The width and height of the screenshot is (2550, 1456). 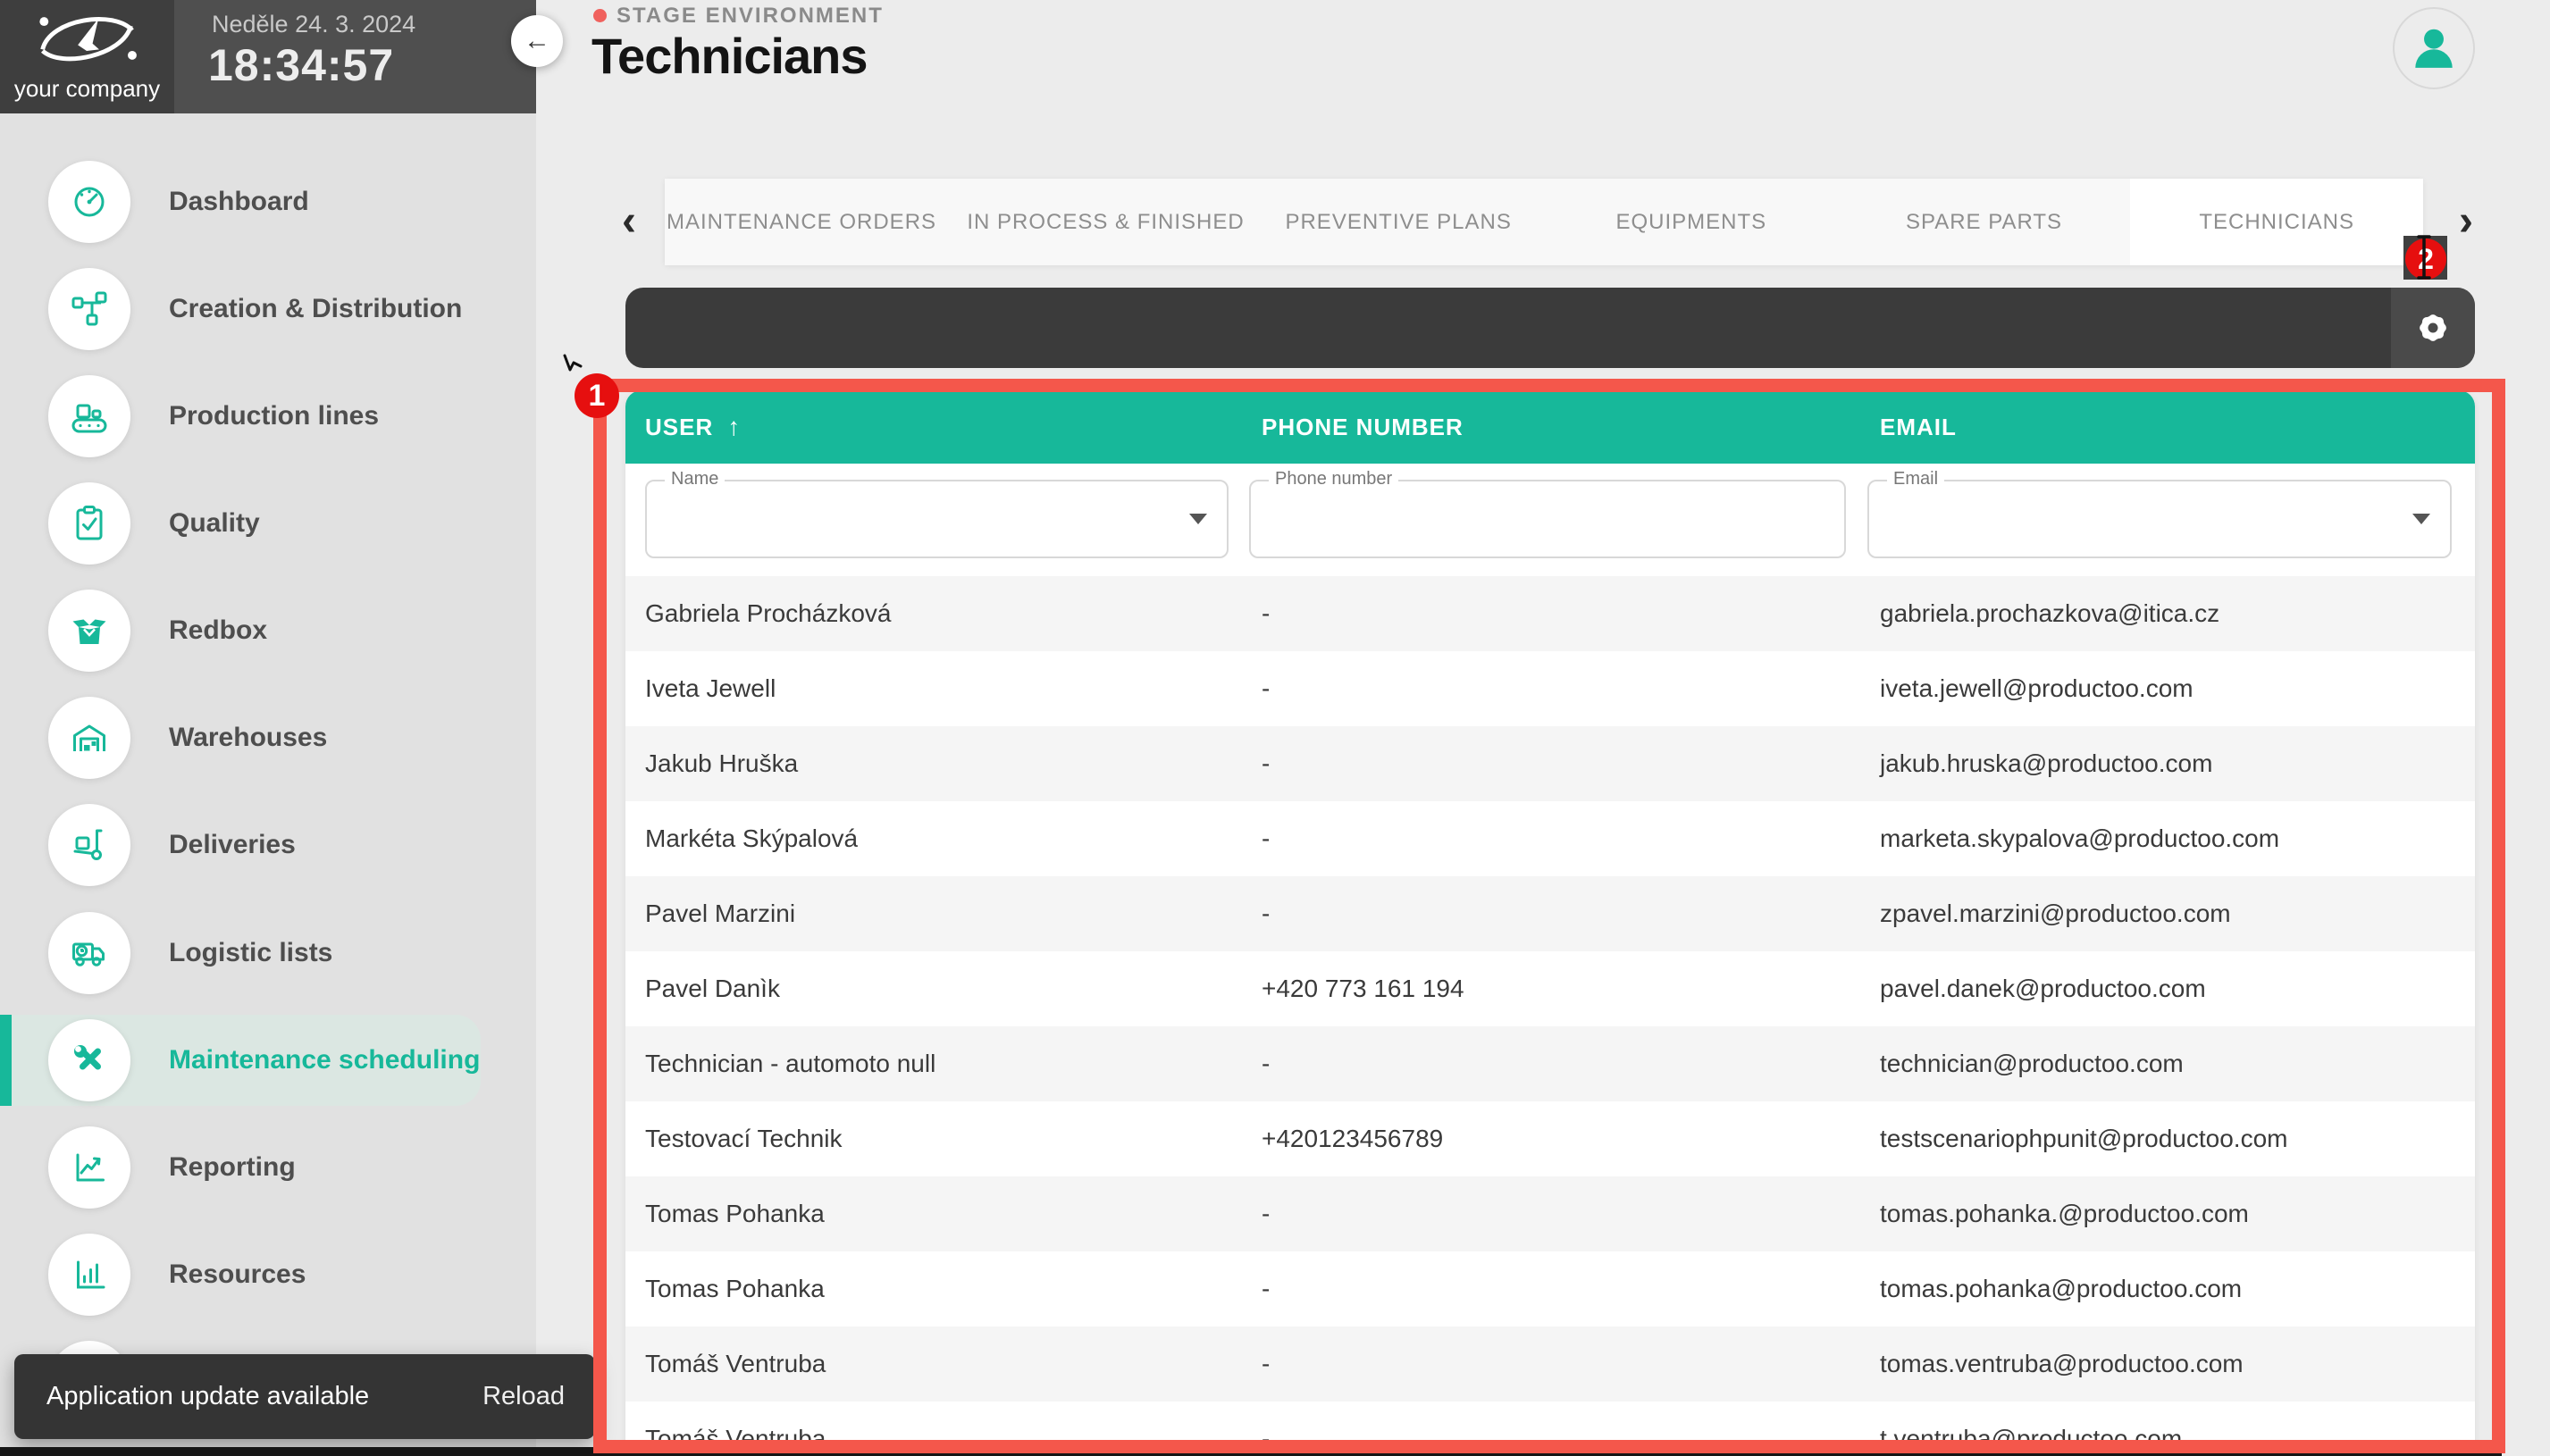 I want to click on time-label: 18:34:57, so click(x=301, y=65).